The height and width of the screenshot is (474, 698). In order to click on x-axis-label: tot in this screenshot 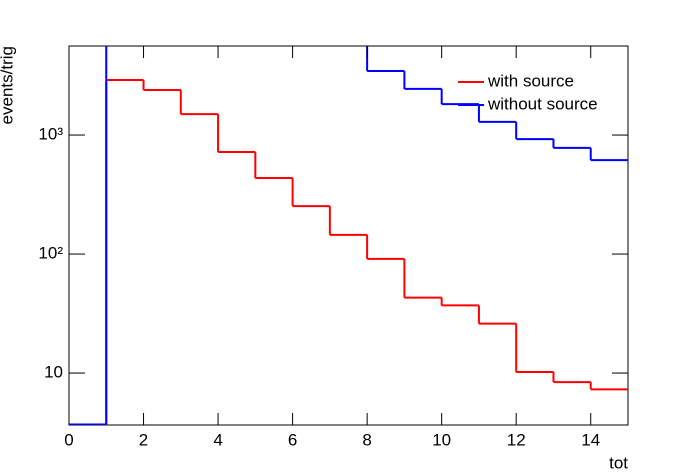, I will do `click(618, 462)`.